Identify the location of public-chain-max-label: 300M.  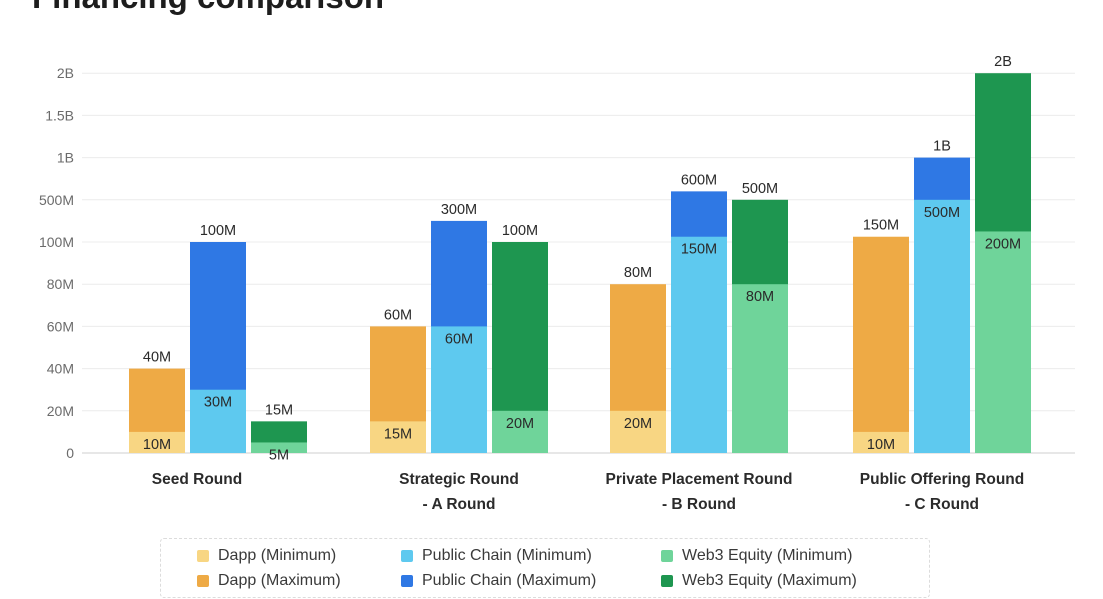
(459, 210).